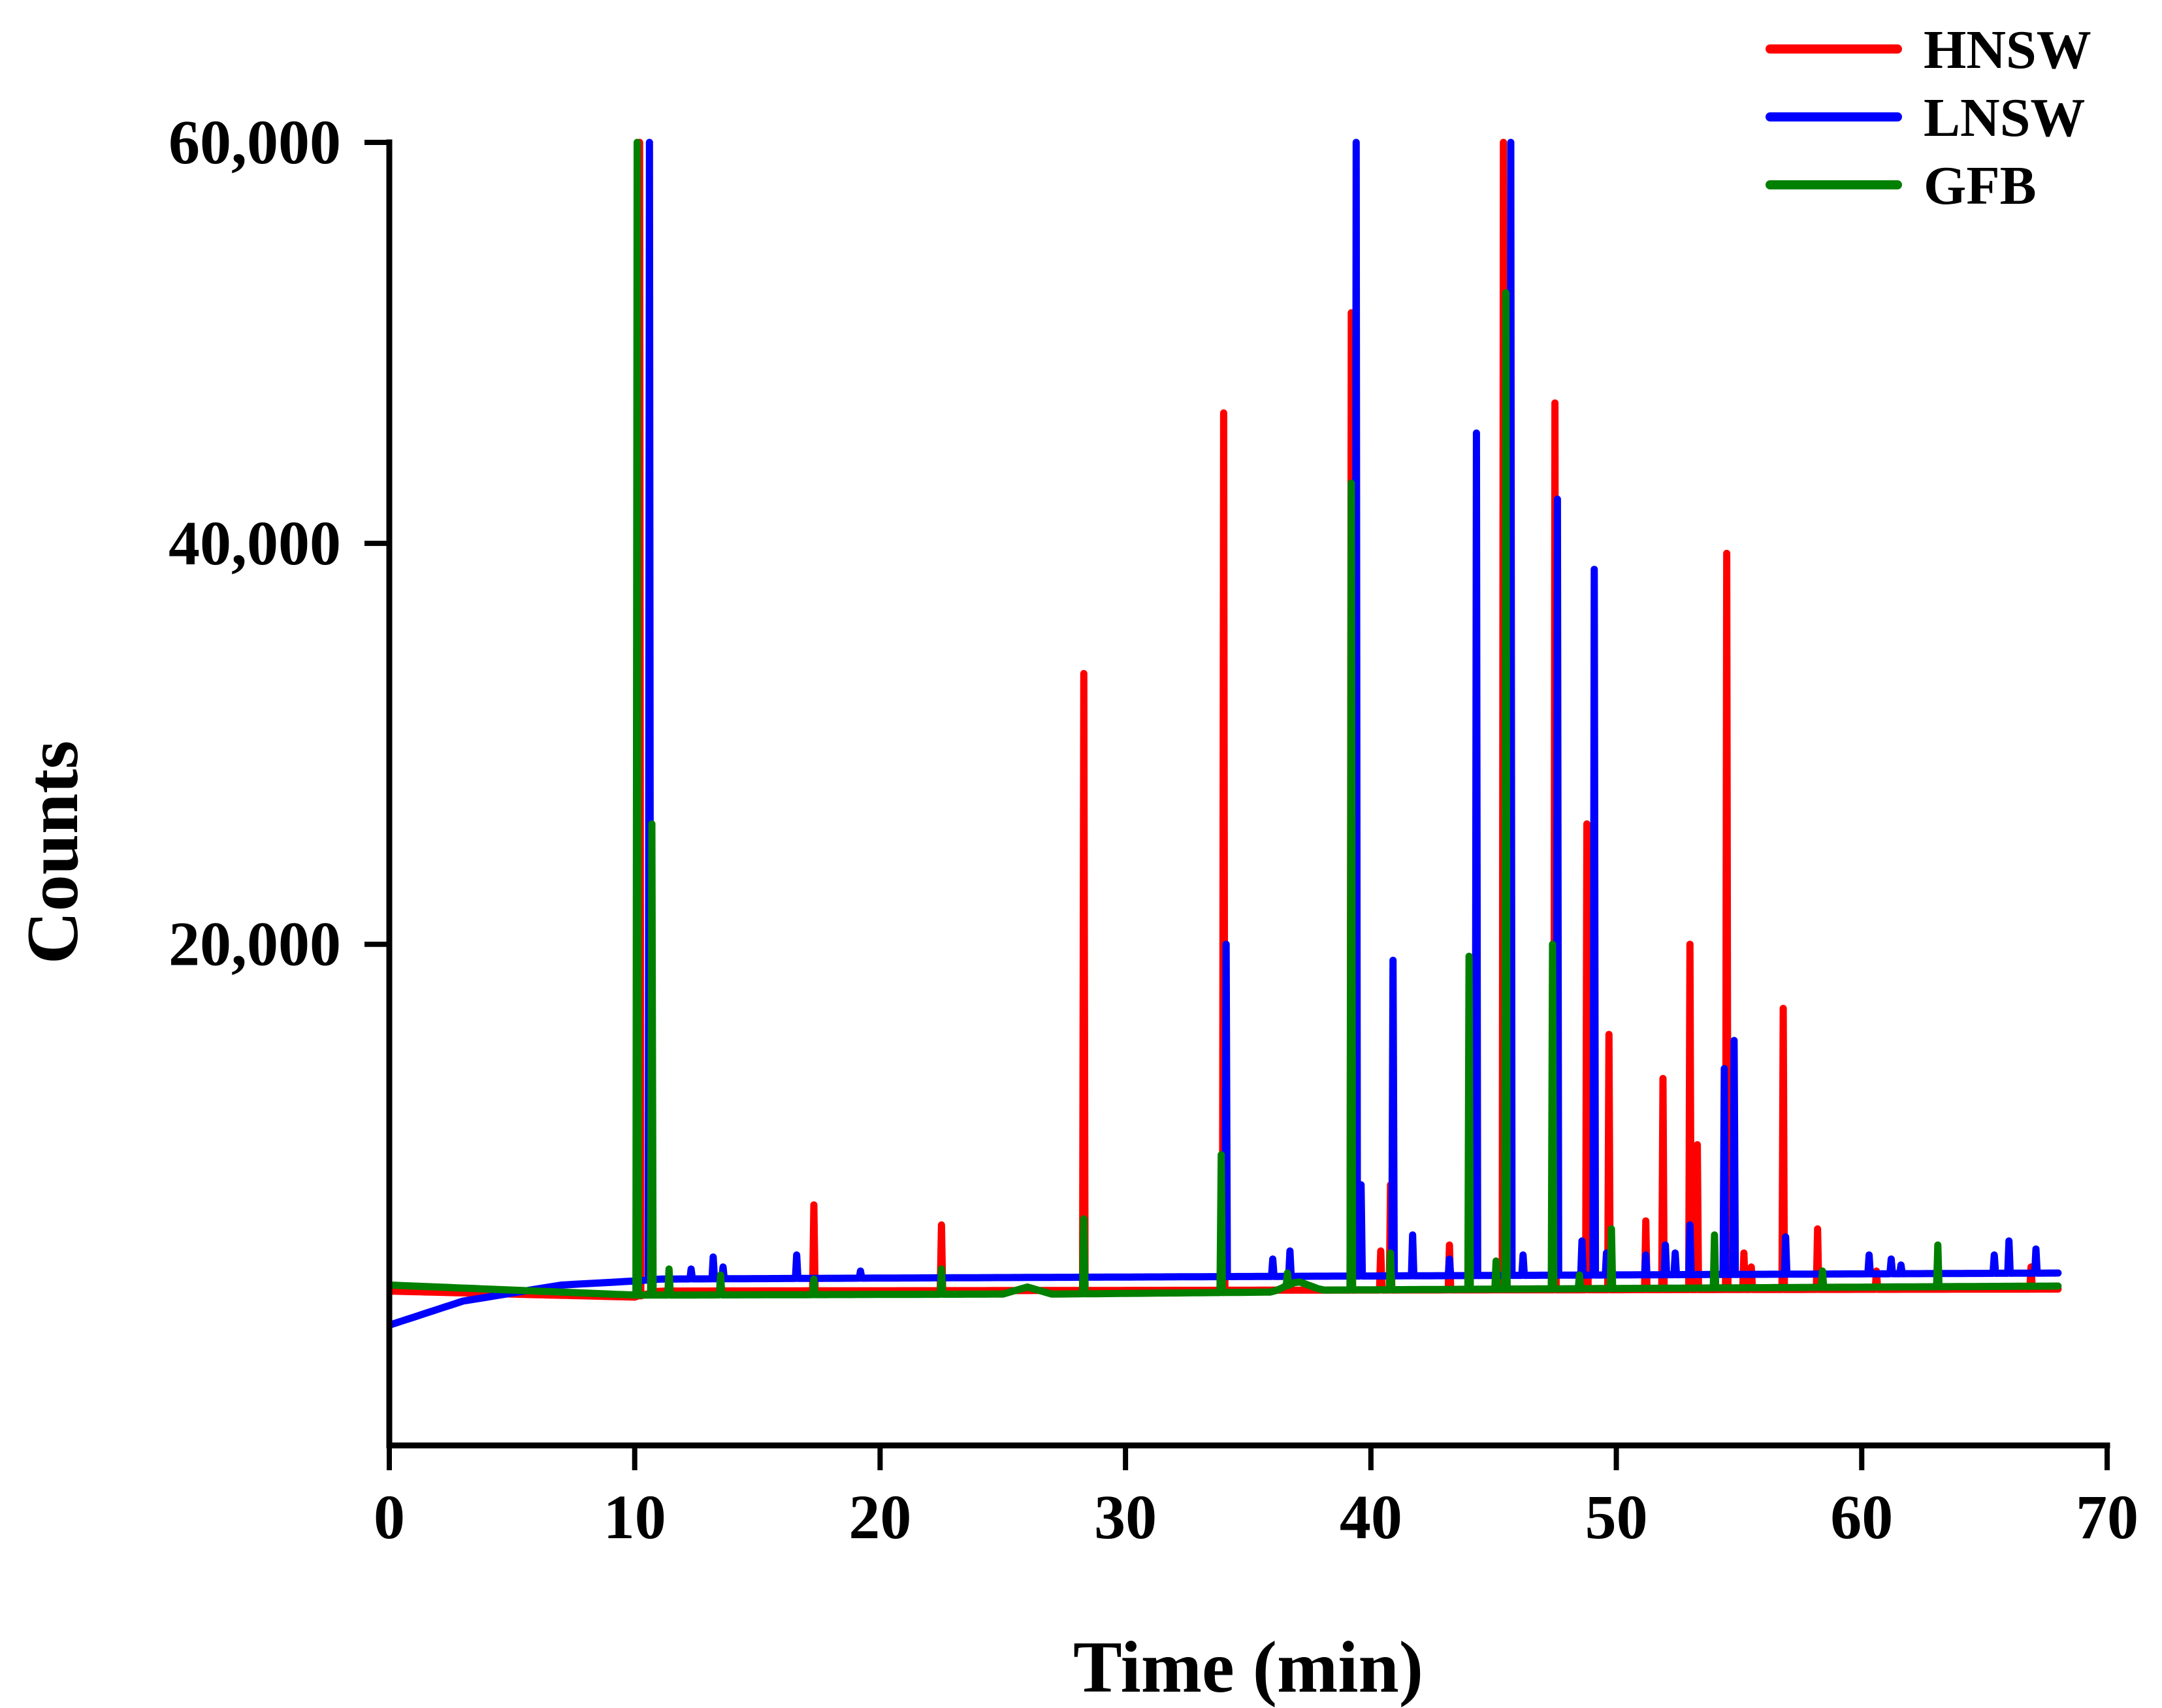 This screenshot has width=2162, height=1708. Describe the element at coordinates (1861, 1517) in the screenshot. I see `x-tick-label: 60` at that location.